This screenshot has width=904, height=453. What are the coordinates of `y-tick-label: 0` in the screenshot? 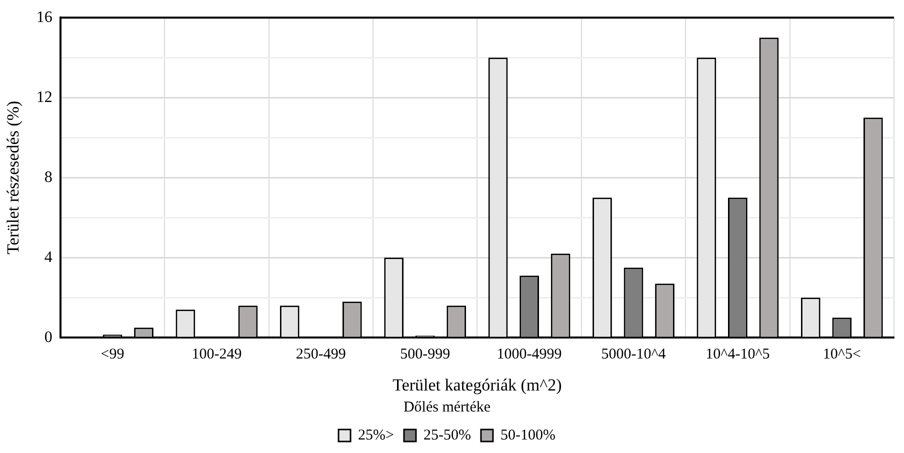 It's located at (48, 337).